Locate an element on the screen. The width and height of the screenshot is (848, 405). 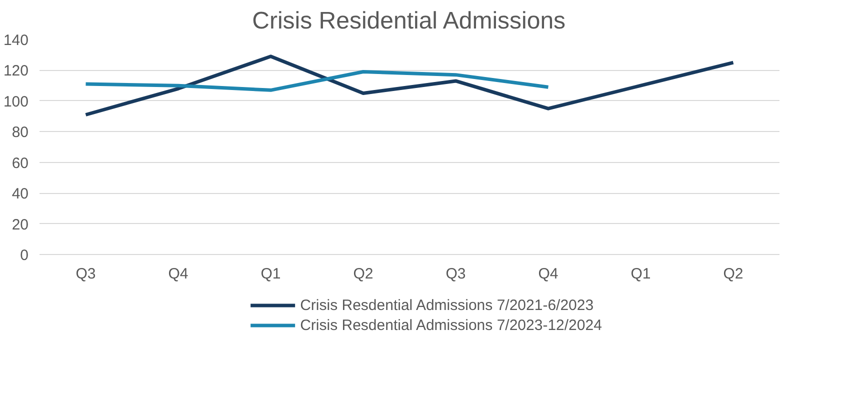
legend-label: Crisis Resdential Admissions 7/2021-6/2023 is located at coordinates (447, 305).